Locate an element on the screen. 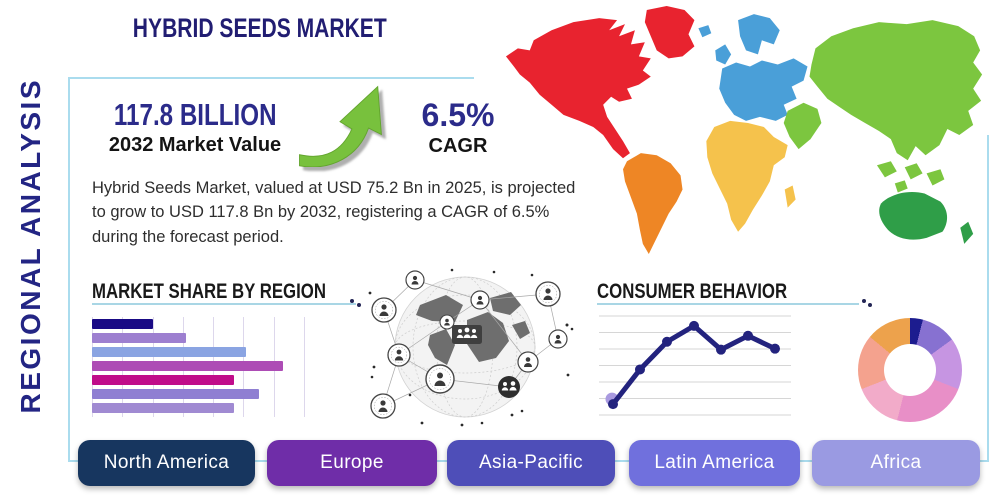  region-button-asia-pacific: Asia-Pacific is located at coordinates (531, 463).